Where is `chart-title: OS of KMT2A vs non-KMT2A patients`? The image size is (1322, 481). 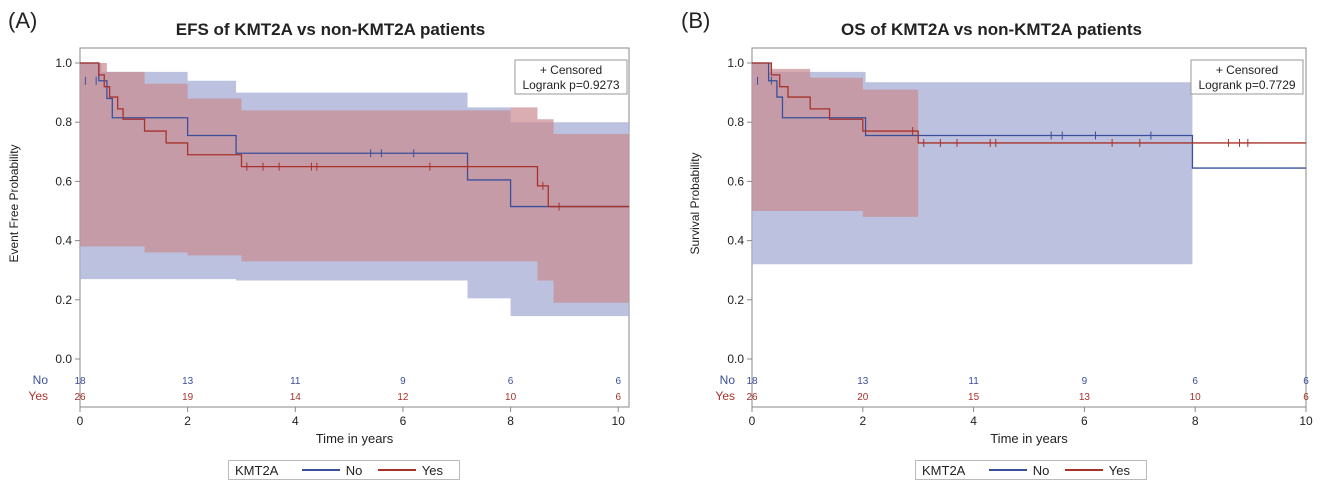
chart-title: OS of KMT2A vs non-KMT2A patients is located at coordinates (991, 29).